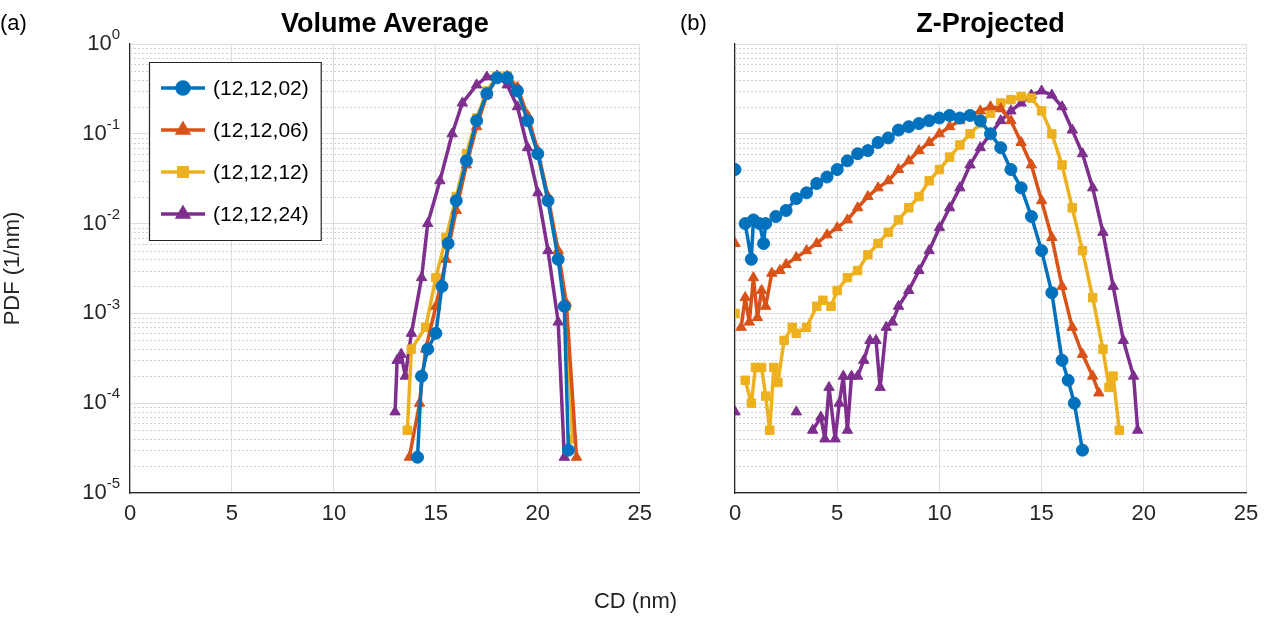  What do you see at coordinates (635, 601) in the screenshot?
I see `x-axis-title: CD (nm)` at bounding box center [635, 601].